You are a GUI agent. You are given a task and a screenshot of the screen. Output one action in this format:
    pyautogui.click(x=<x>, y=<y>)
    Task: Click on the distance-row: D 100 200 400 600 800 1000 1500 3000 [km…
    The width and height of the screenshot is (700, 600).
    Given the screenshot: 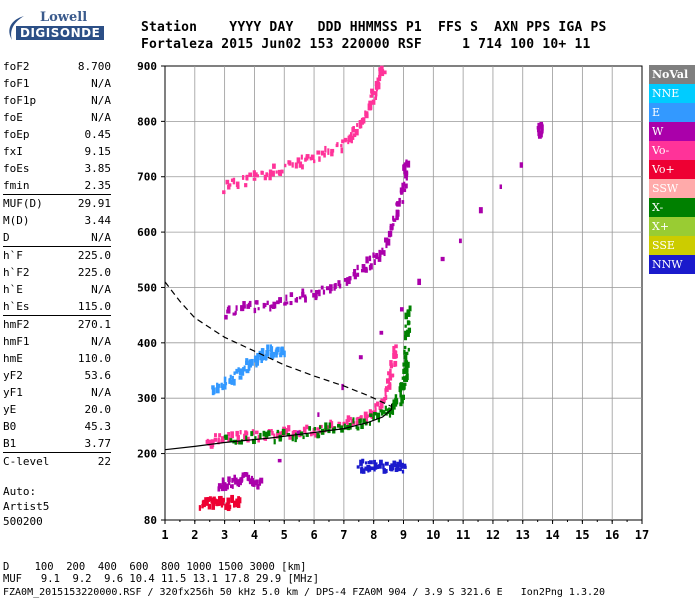 What is the action you would take?
    pyautogui.click(x=155, y=567)
    